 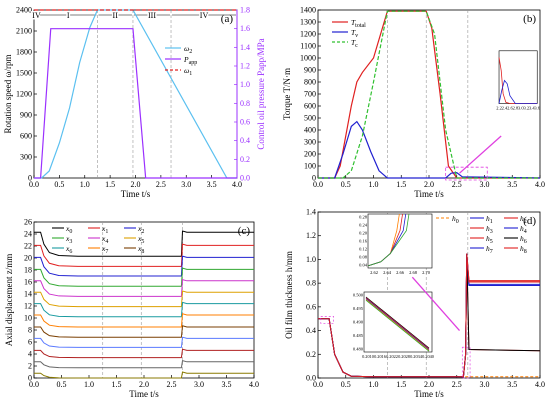 What do you see at coordinates (245, 122) in the screenshot?
I see `y2-tick-label: 0.6` at bounding box center [245, 122].